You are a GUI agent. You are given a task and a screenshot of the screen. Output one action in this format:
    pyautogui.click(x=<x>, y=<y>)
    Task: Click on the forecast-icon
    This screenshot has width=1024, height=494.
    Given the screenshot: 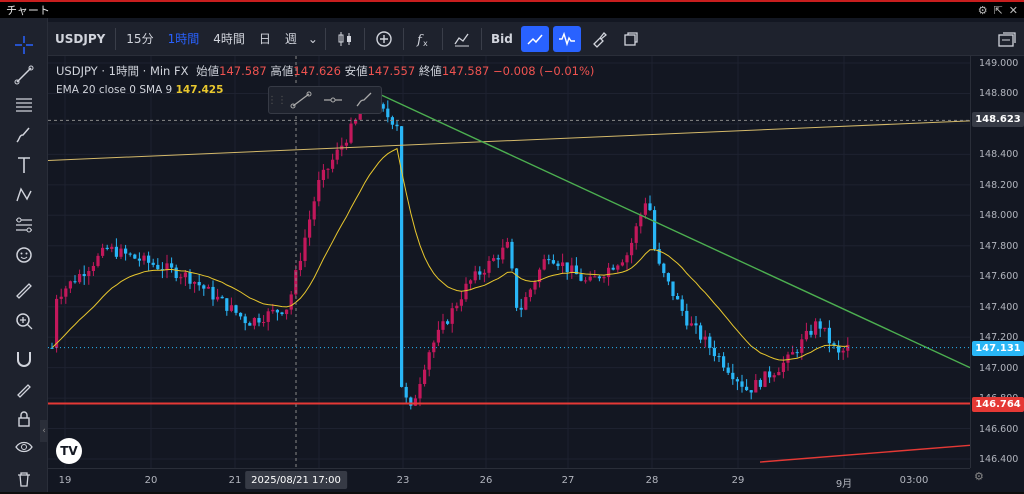 What is the action you would take?
    pyautogui.click(x=24, y=225)
    